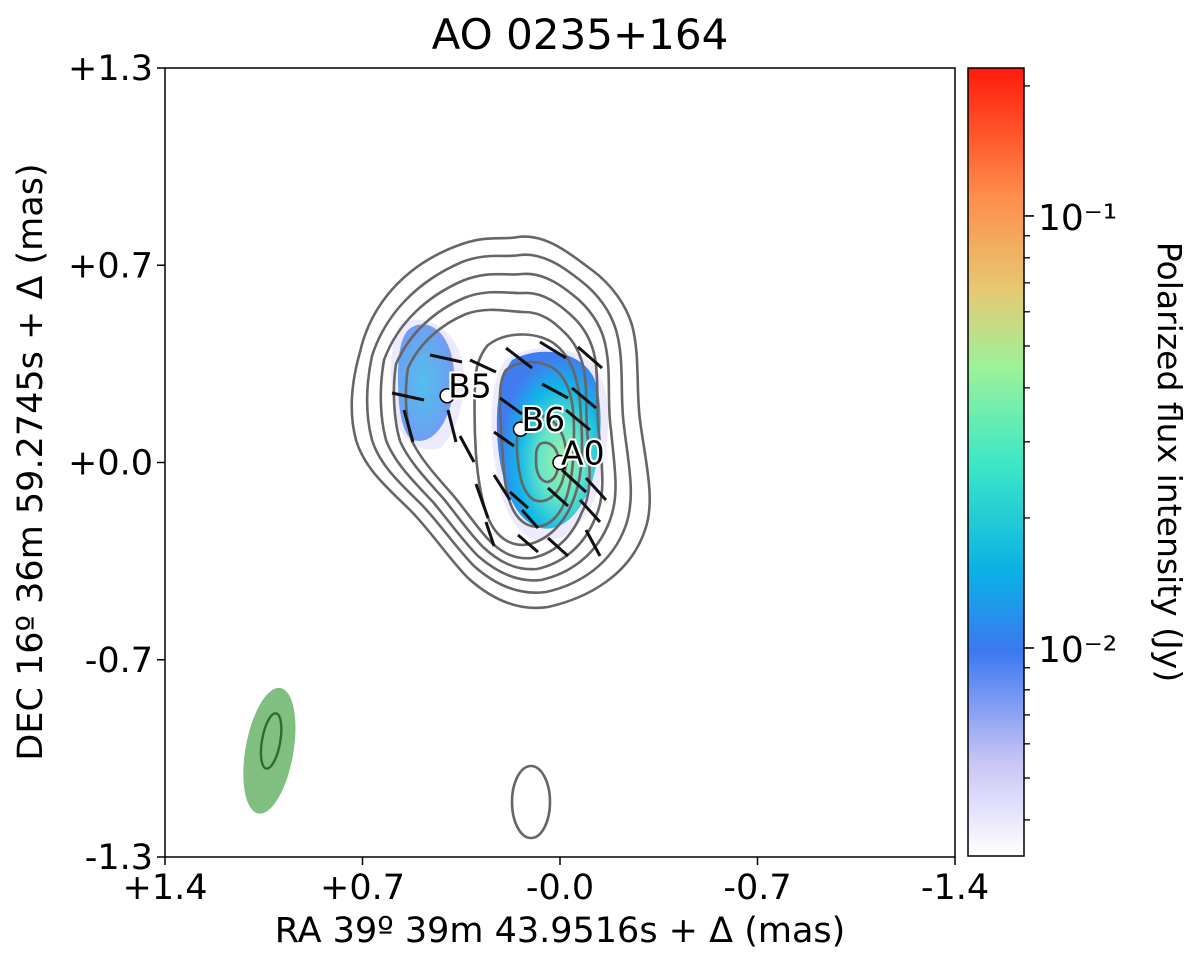  I want to click on y-tick-label: -1.3, so click(119, 858).